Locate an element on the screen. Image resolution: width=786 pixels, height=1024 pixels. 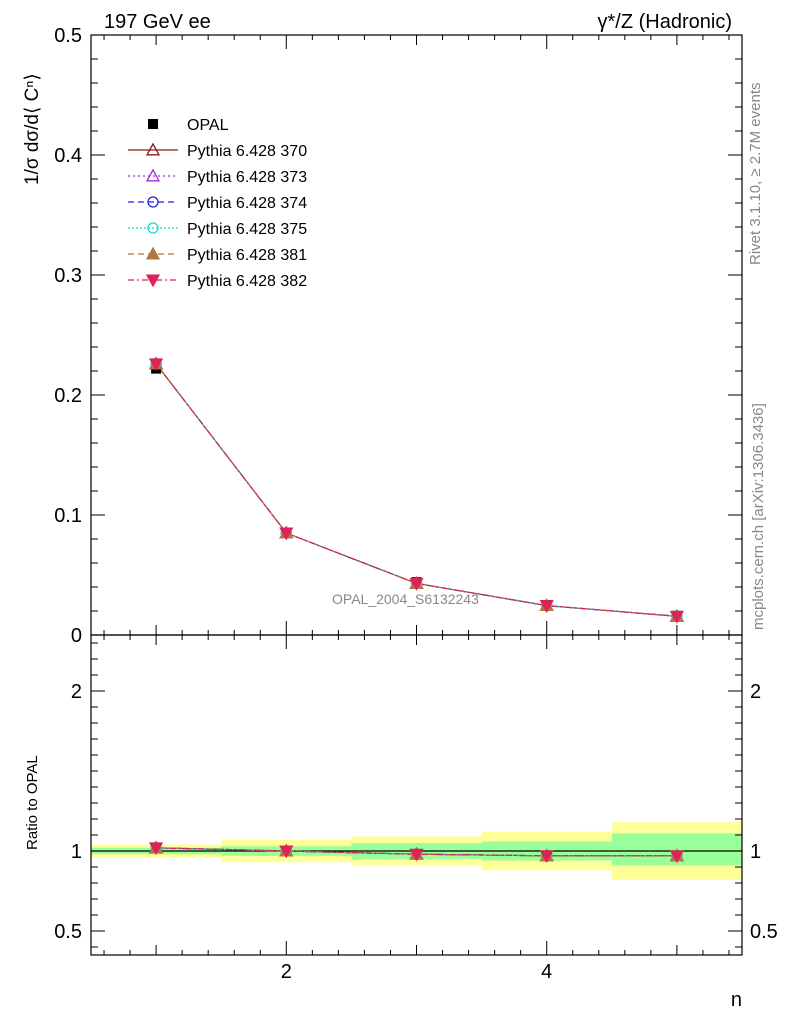
legend-marker-s382 is located at coordinates (153, 281).